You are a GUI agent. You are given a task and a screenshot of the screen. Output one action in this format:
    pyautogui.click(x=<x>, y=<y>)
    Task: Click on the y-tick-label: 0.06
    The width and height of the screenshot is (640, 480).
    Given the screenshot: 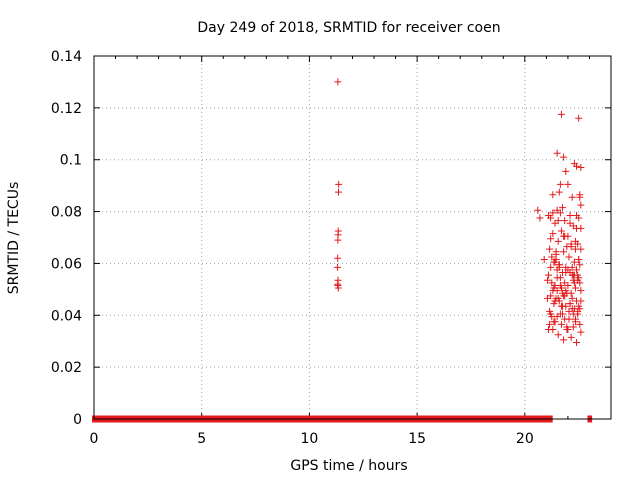 What is the action you would take?
    pyautogui.click(x=66, y=264)
    